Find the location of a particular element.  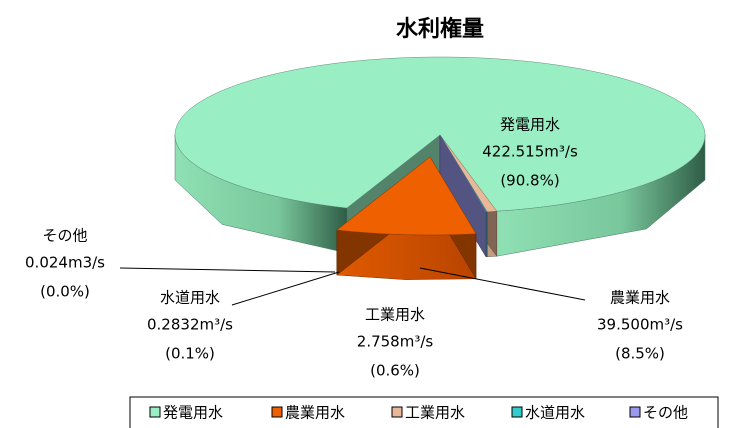

data-label-value: 2.758m³/s is located at coordinates (395, 342).